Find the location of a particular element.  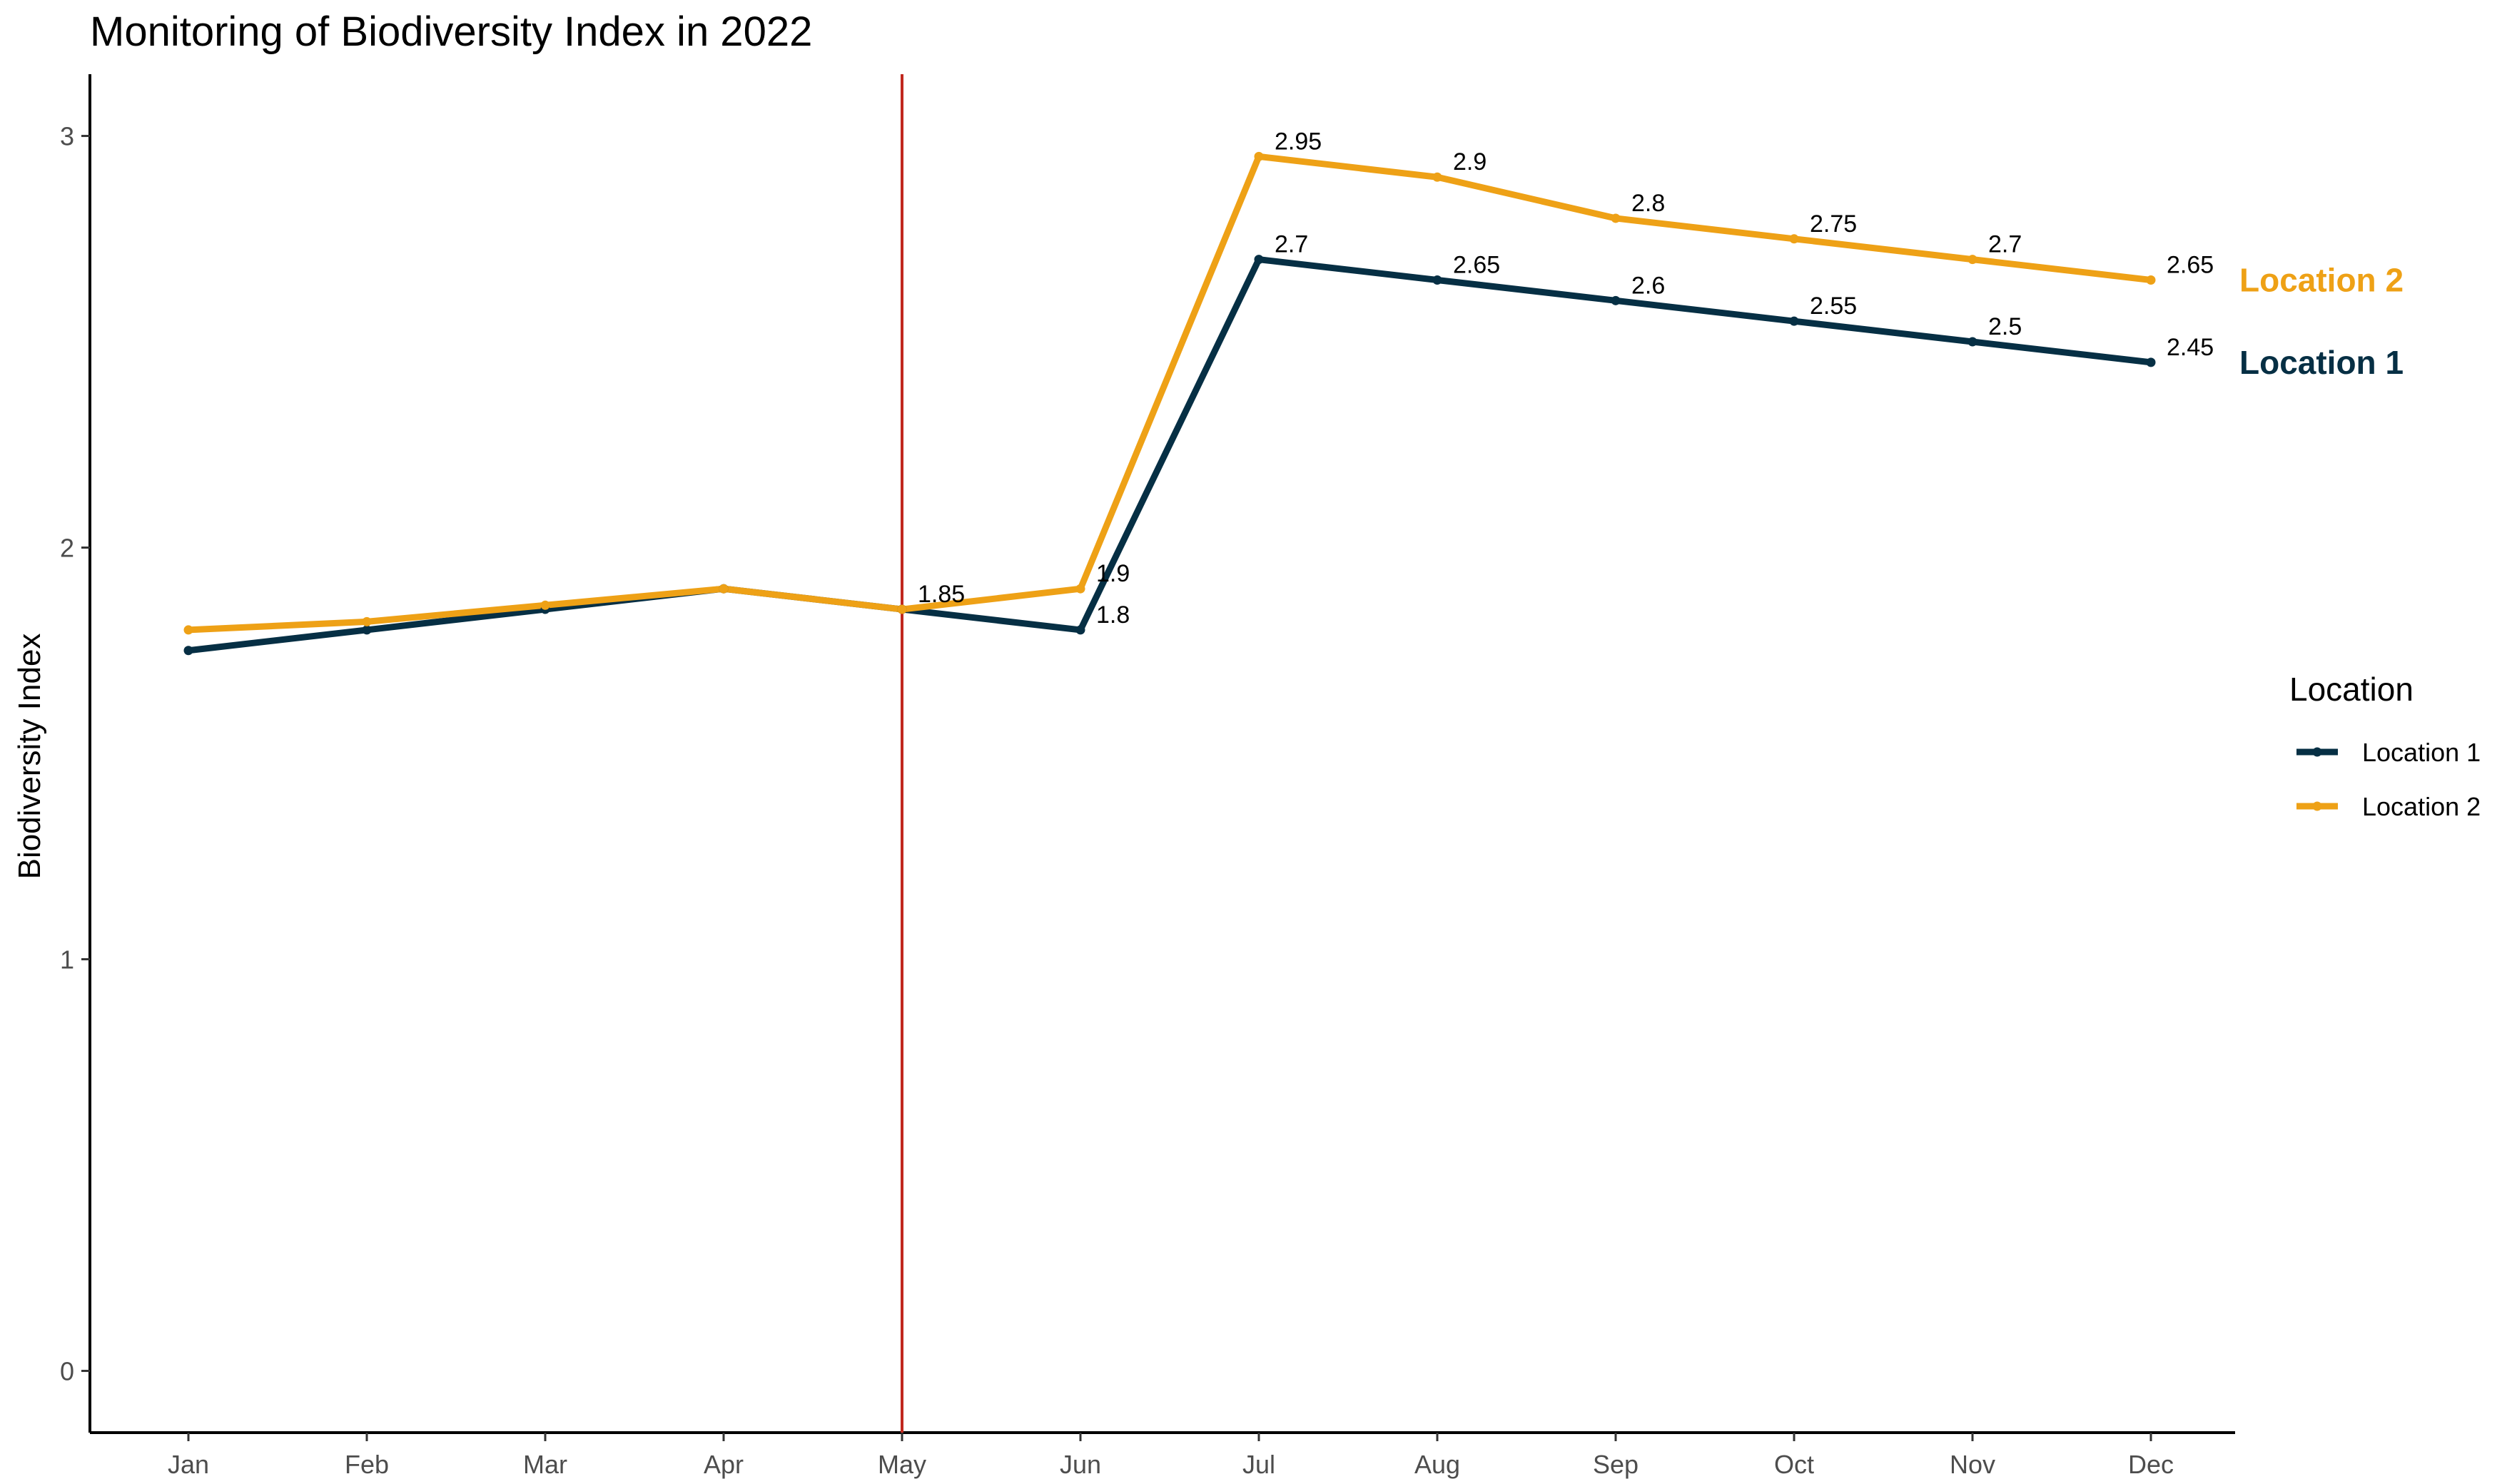

legend-title: Location is located at coordinates (2351, 689).